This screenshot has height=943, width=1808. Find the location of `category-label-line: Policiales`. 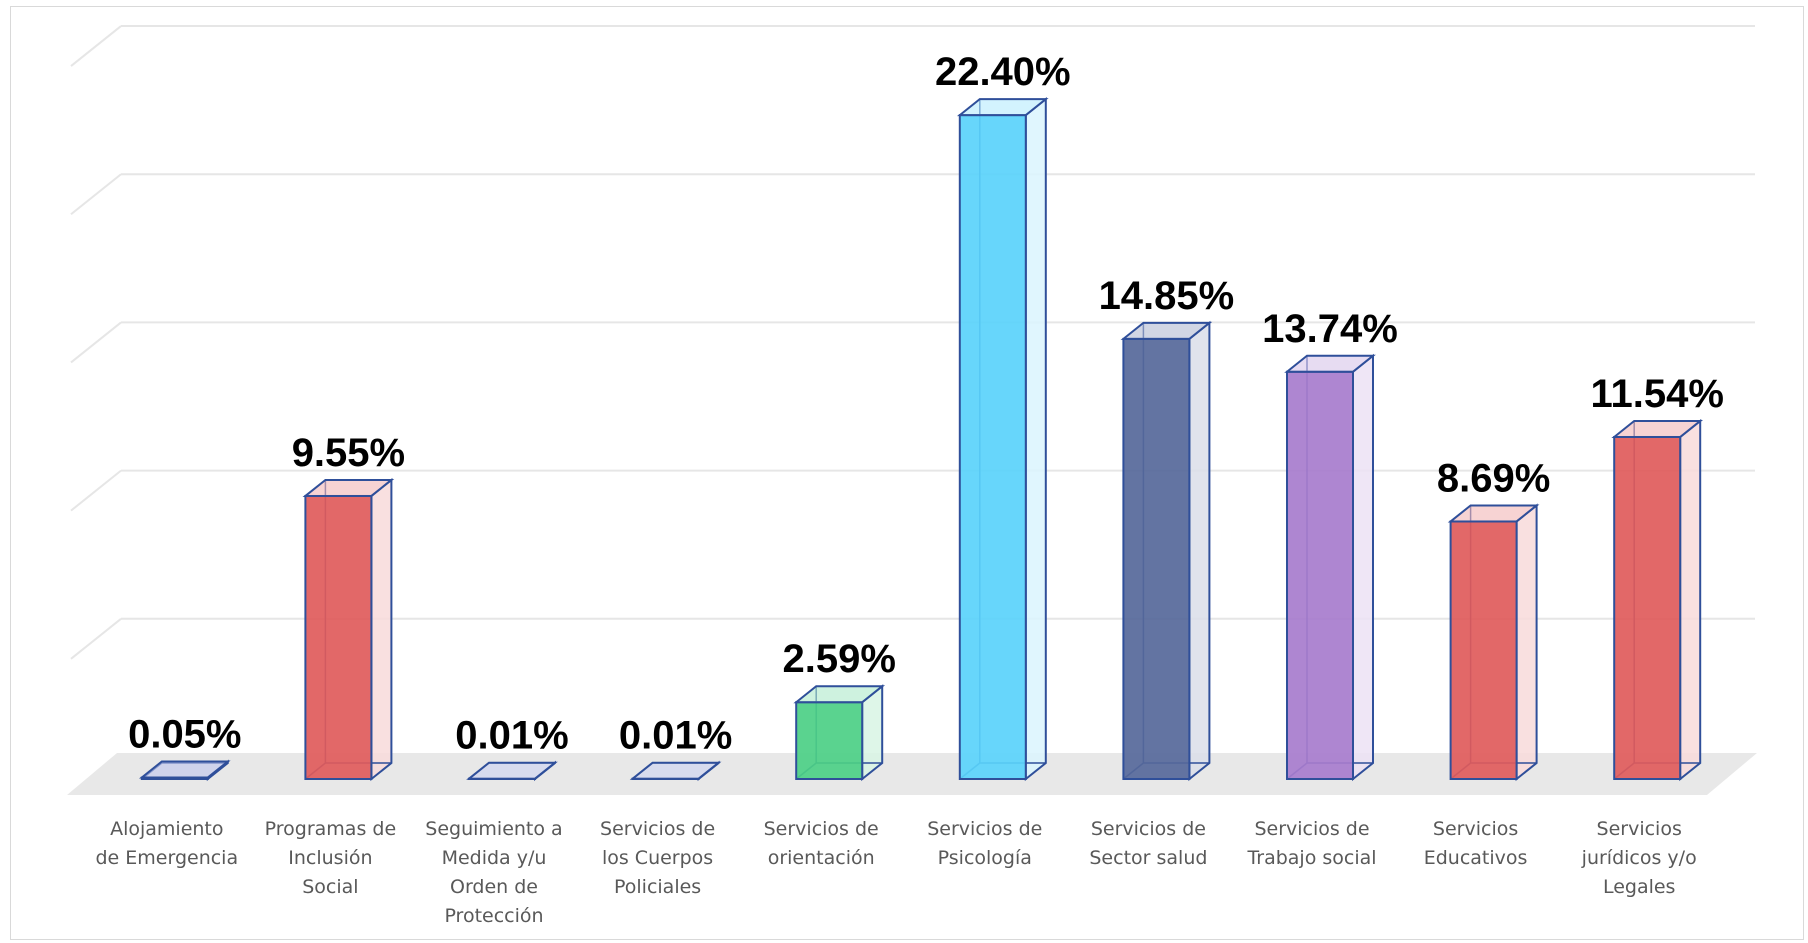

category-label-line: Policiales is located at coordinates (657, 887).